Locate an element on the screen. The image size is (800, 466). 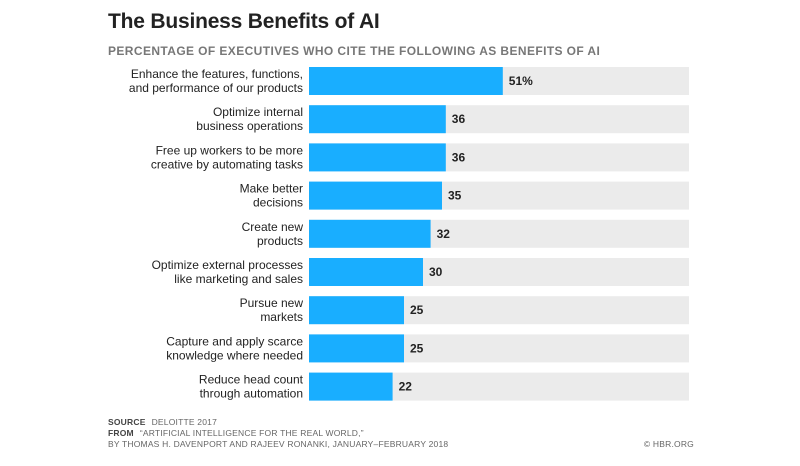
value-label: 30 is located at coordinates (436, 272).